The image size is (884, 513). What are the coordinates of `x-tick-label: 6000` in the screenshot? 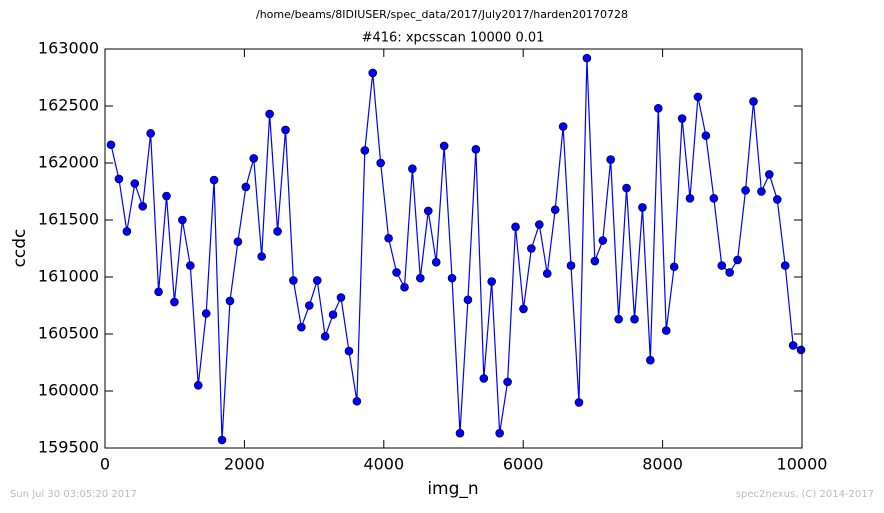 It's located at (523, 464).